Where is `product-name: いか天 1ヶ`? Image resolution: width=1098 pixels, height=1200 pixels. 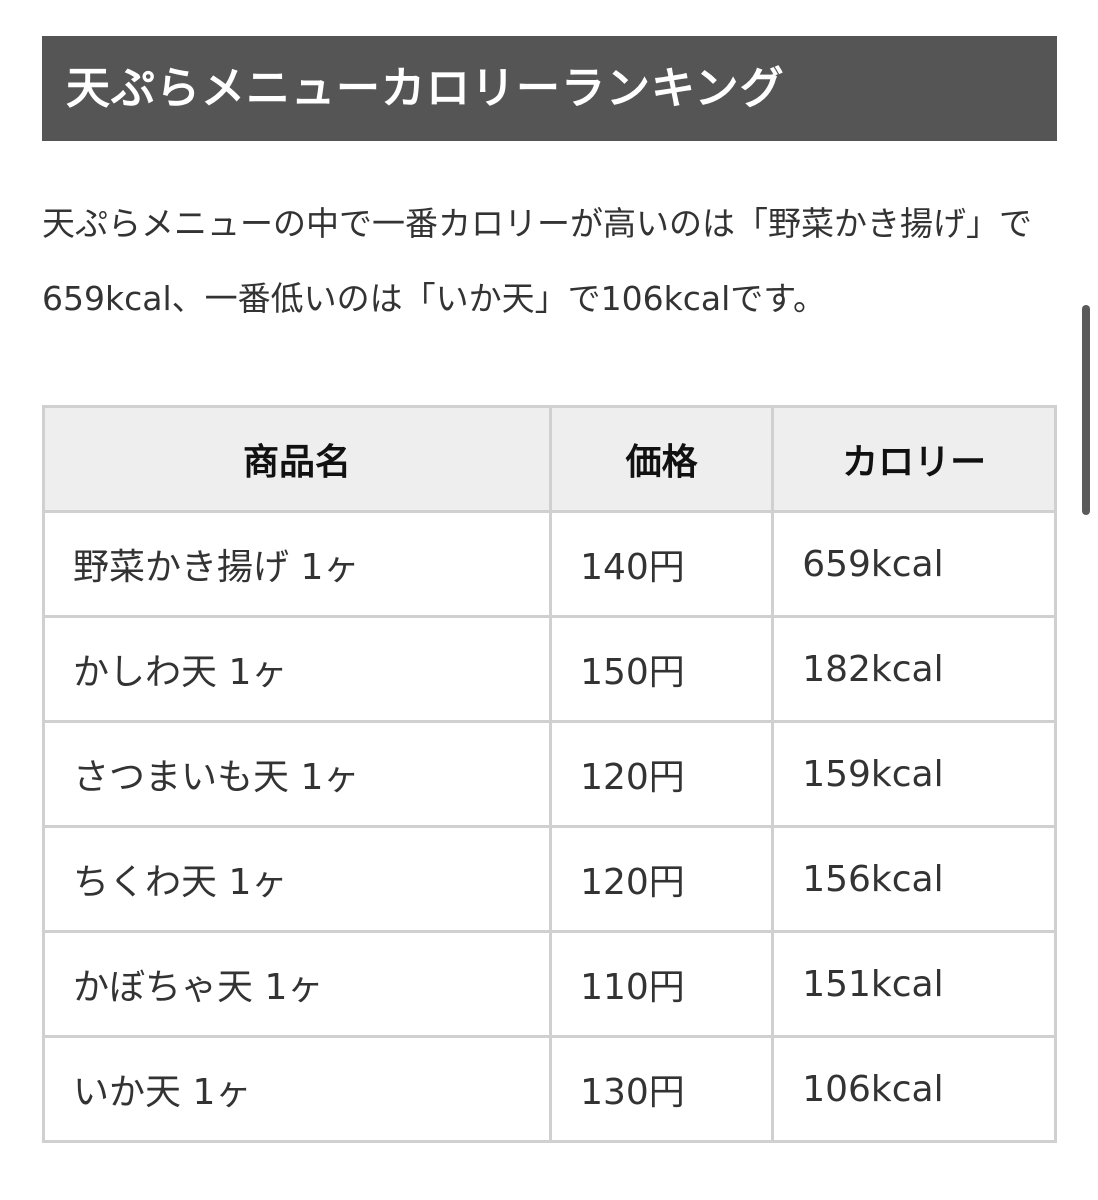
product-name: いか天 1ヶ is located at coordinates (297, 1089).